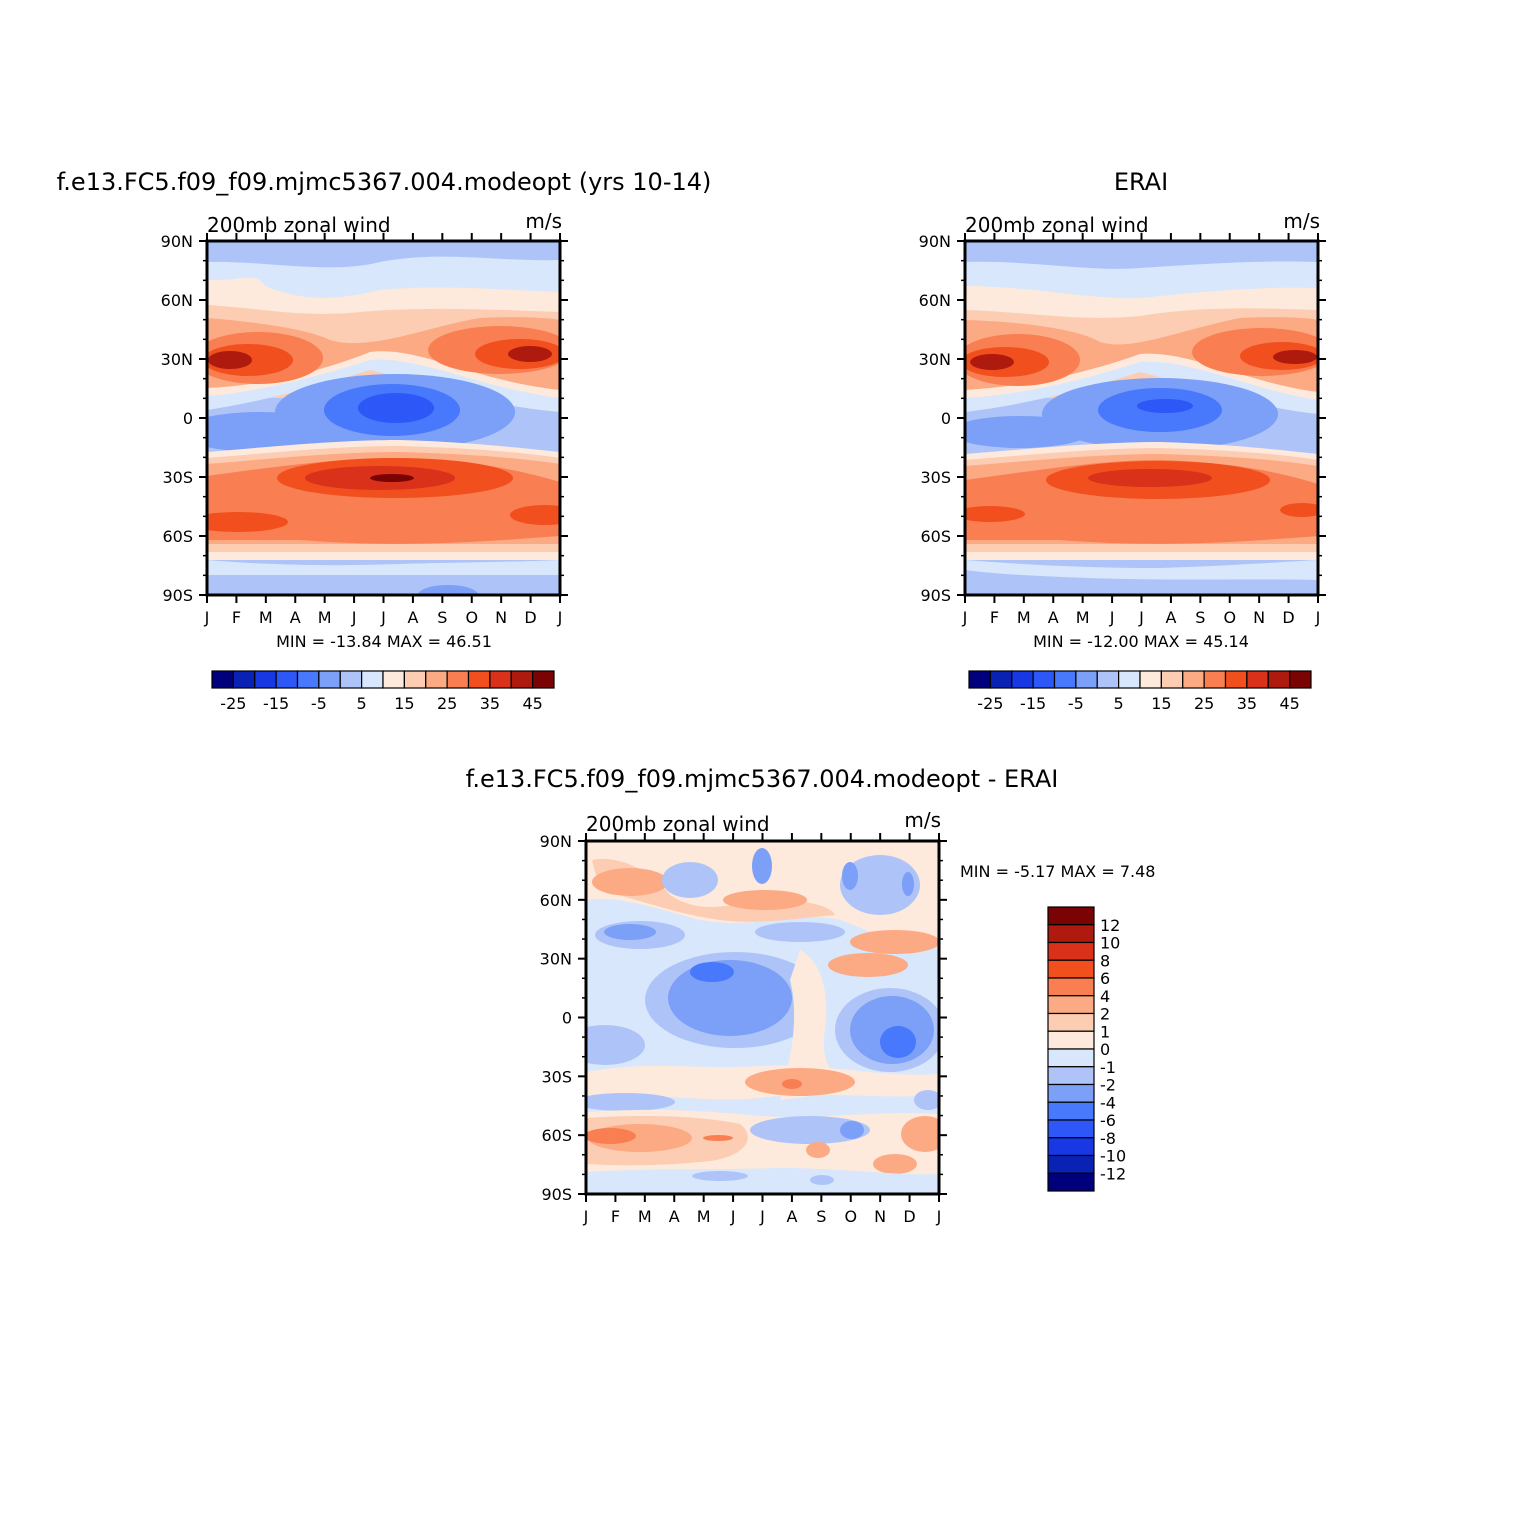 This screenshot has width=1524, height=1524. I want to click on panel-obs-left-label: 200mb zonal wind, so click(1057, 225).